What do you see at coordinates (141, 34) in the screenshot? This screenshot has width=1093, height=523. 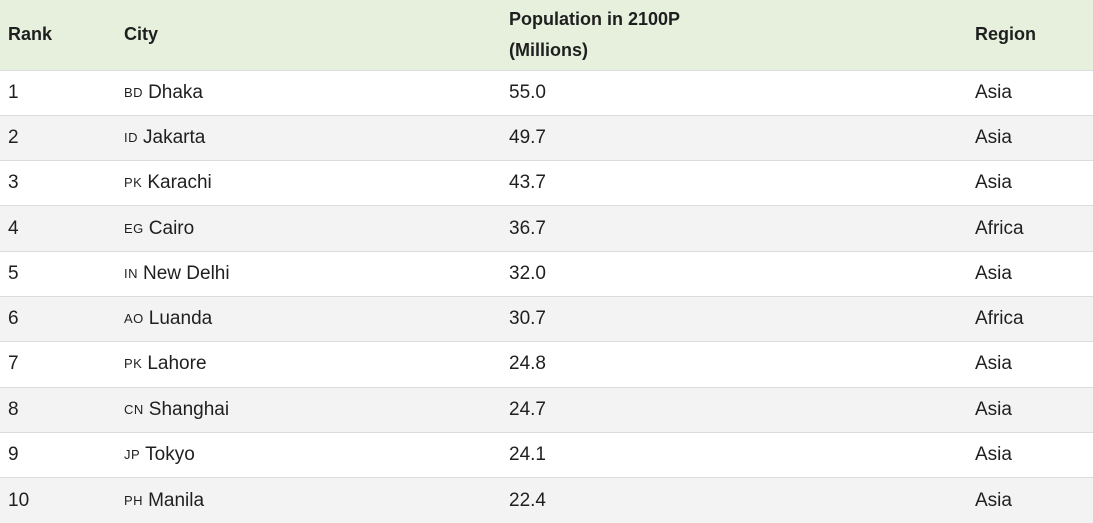 I see `header-city: City` at bounding box center [141, 34].